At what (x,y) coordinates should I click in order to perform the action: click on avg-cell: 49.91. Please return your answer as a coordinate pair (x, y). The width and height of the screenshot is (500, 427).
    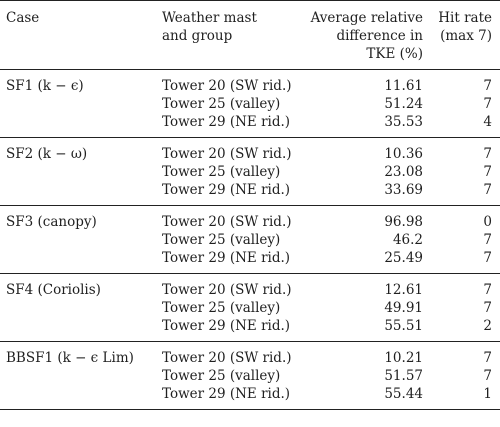
    Looking at the image, I should click on (403, 308).